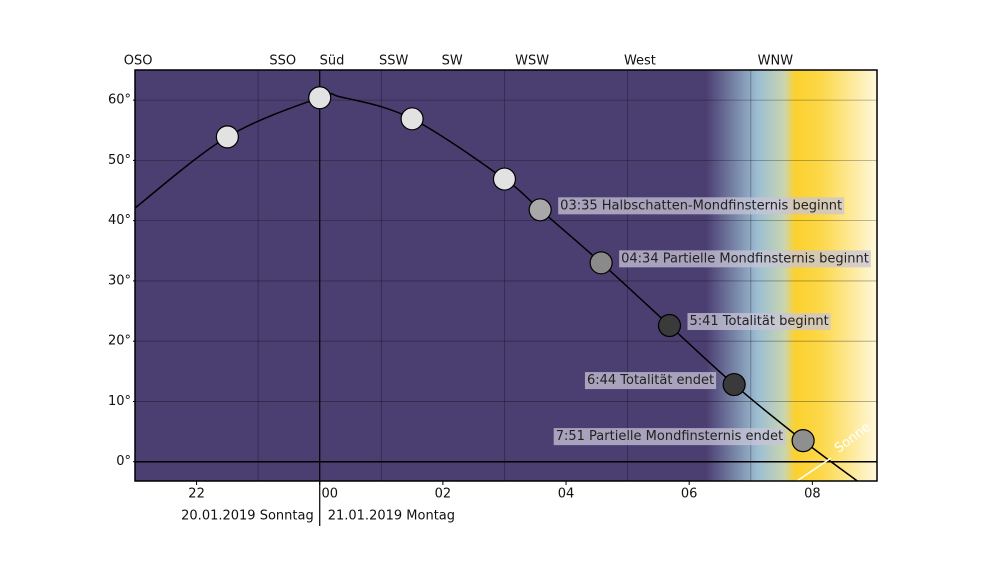 This screenshot has width=1000, height=562. I want to click on date-label: 20.01.2019 Sonntag, so click(247, 516).